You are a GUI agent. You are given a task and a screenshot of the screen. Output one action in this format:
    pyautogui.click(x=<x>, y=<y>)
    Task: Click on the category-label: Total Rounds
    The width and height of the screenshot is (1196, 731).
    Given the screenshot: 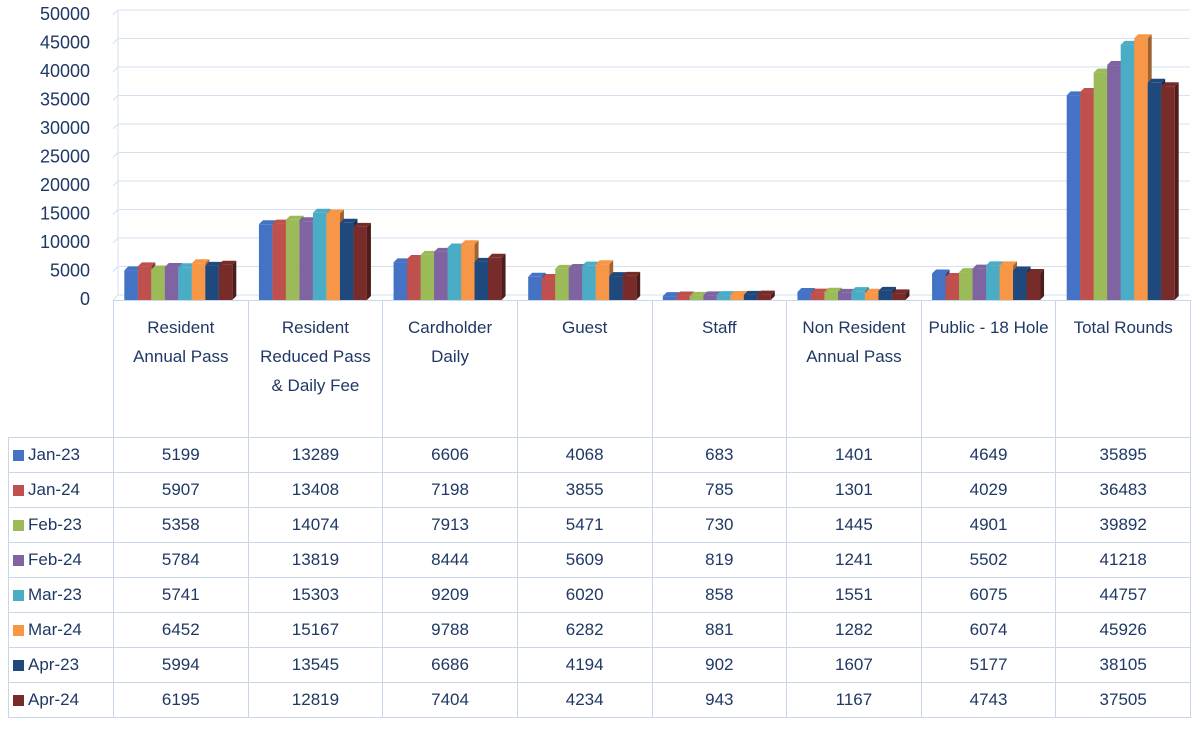 What is the action you would take?
    pyautogui.click(x=1123, y=369)
    